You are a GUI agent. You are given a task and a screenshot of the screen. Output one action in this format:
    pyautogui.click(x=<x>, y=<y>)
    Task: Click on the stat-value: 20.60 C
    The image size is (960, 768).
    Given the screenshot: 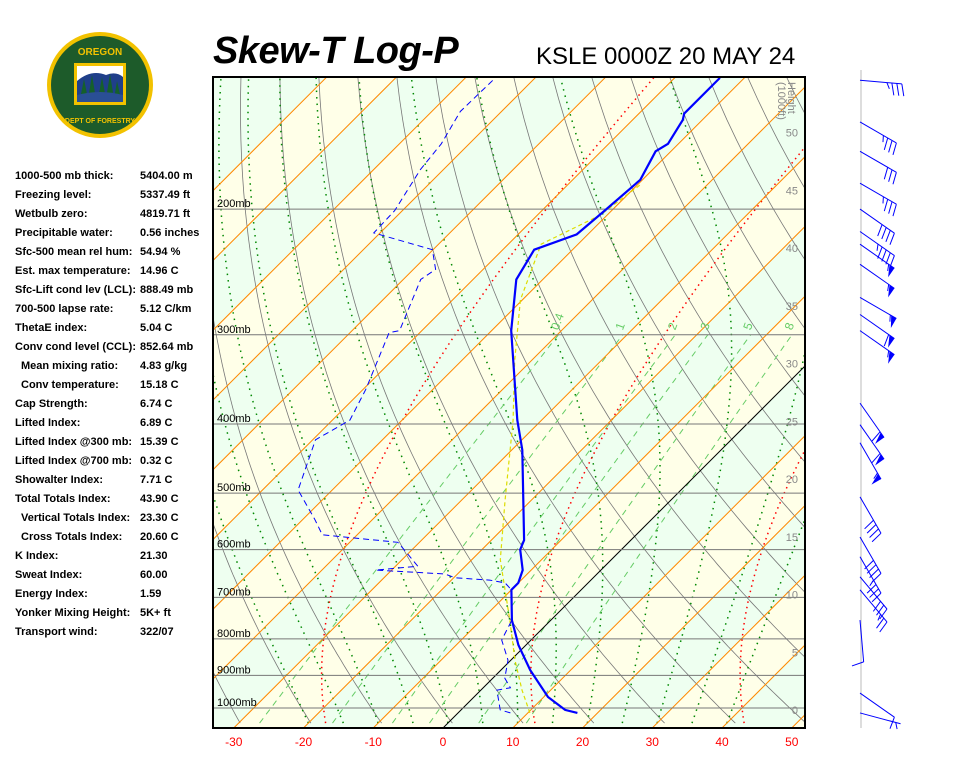 What is the action you would take?
    pyautogui.click(x=159, y=537)
    